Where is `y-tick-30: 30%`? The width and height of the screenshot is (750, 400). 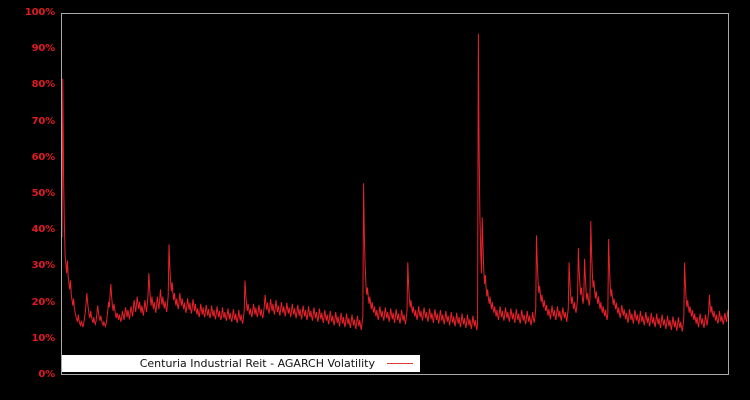 y-tick-30: 30% is located at coordinates (43, 266).